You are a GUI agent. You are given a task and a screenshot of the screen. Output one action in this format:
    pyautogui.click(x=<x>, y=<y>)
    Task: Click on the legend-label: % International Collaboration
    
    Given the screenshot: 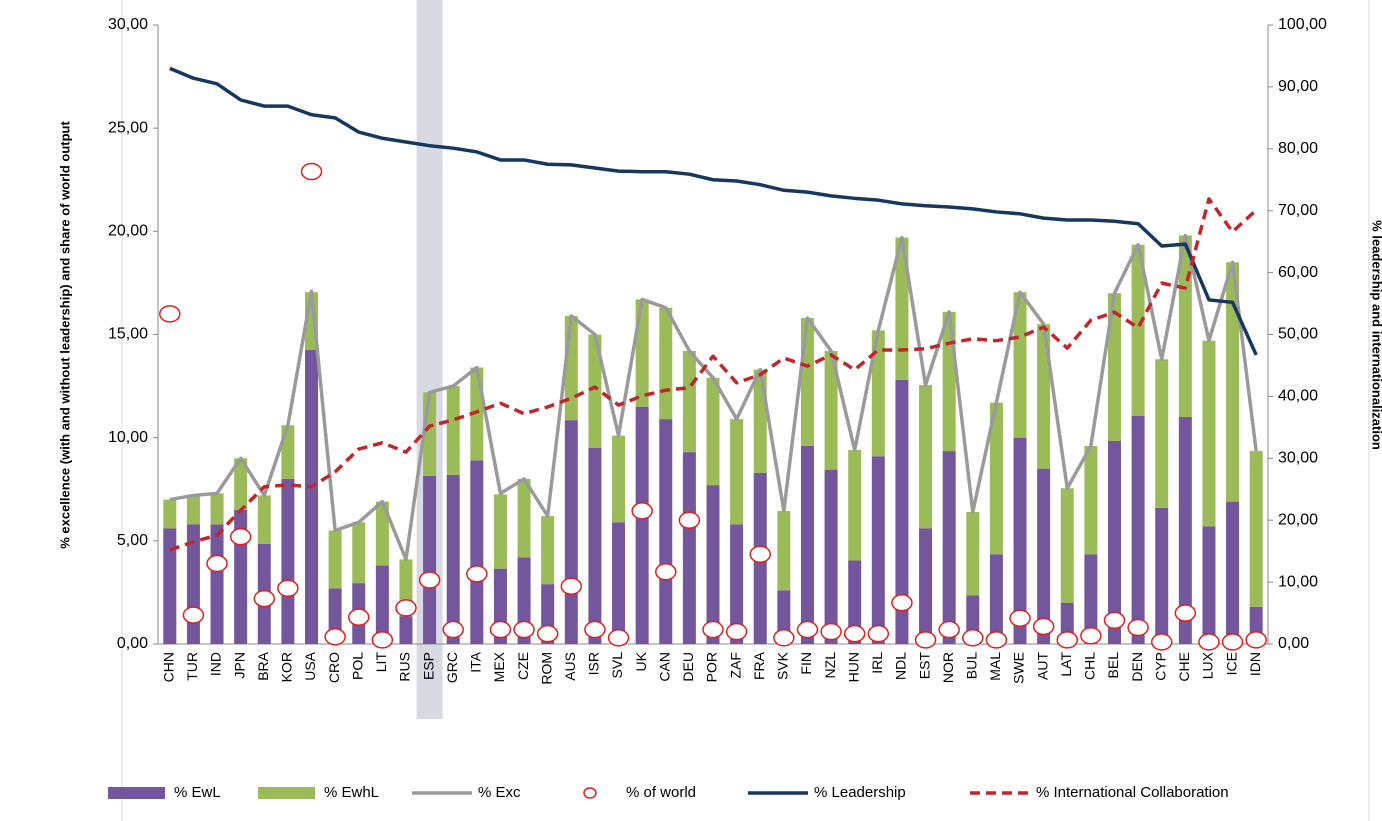 What is the action you would take?
    pyautogui.click(x=1132, y=792)
    